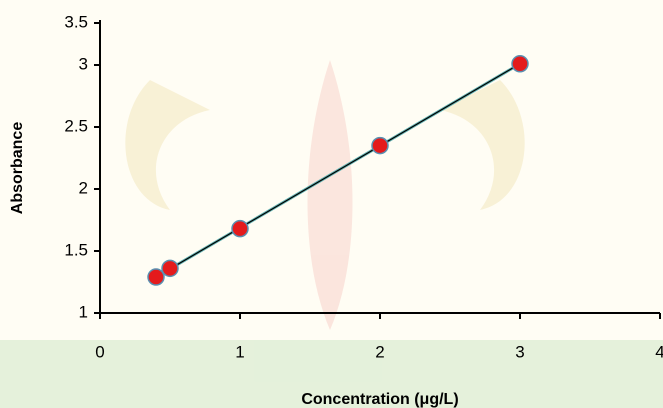  What do you see at coordinates (659, 351) in the screenshot?
I see `x-tick-label: 4` at bounding box center [659, 351].